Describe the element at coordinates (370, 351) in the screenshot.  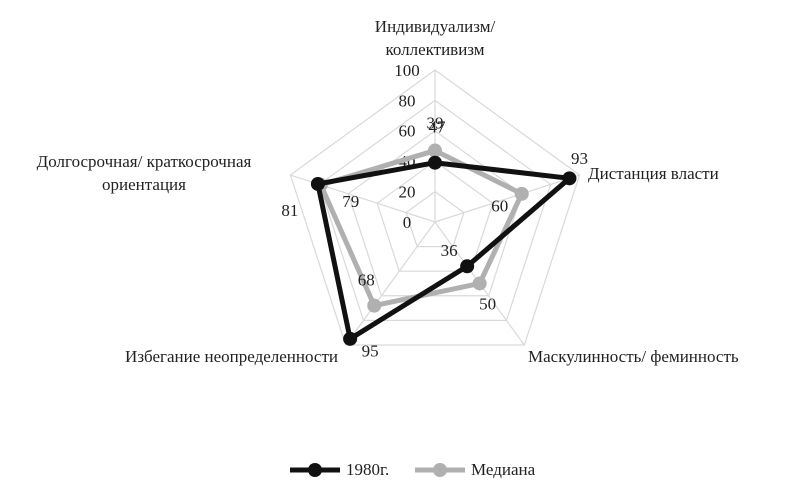
I see `value-label: 95` at that location.